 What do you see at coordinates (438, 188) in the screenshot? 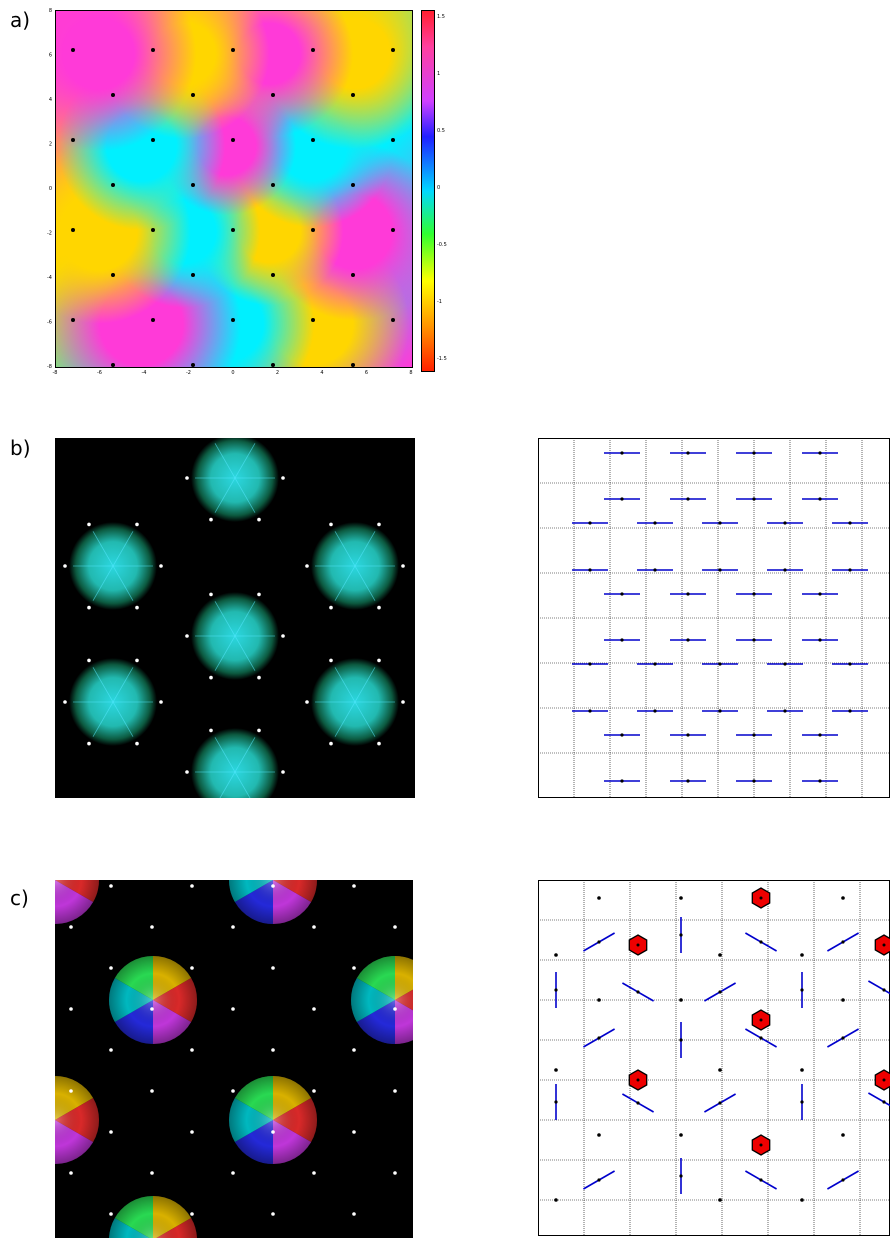
I see `colorbar-tick-label: 0` at bounding box center [438, 188].